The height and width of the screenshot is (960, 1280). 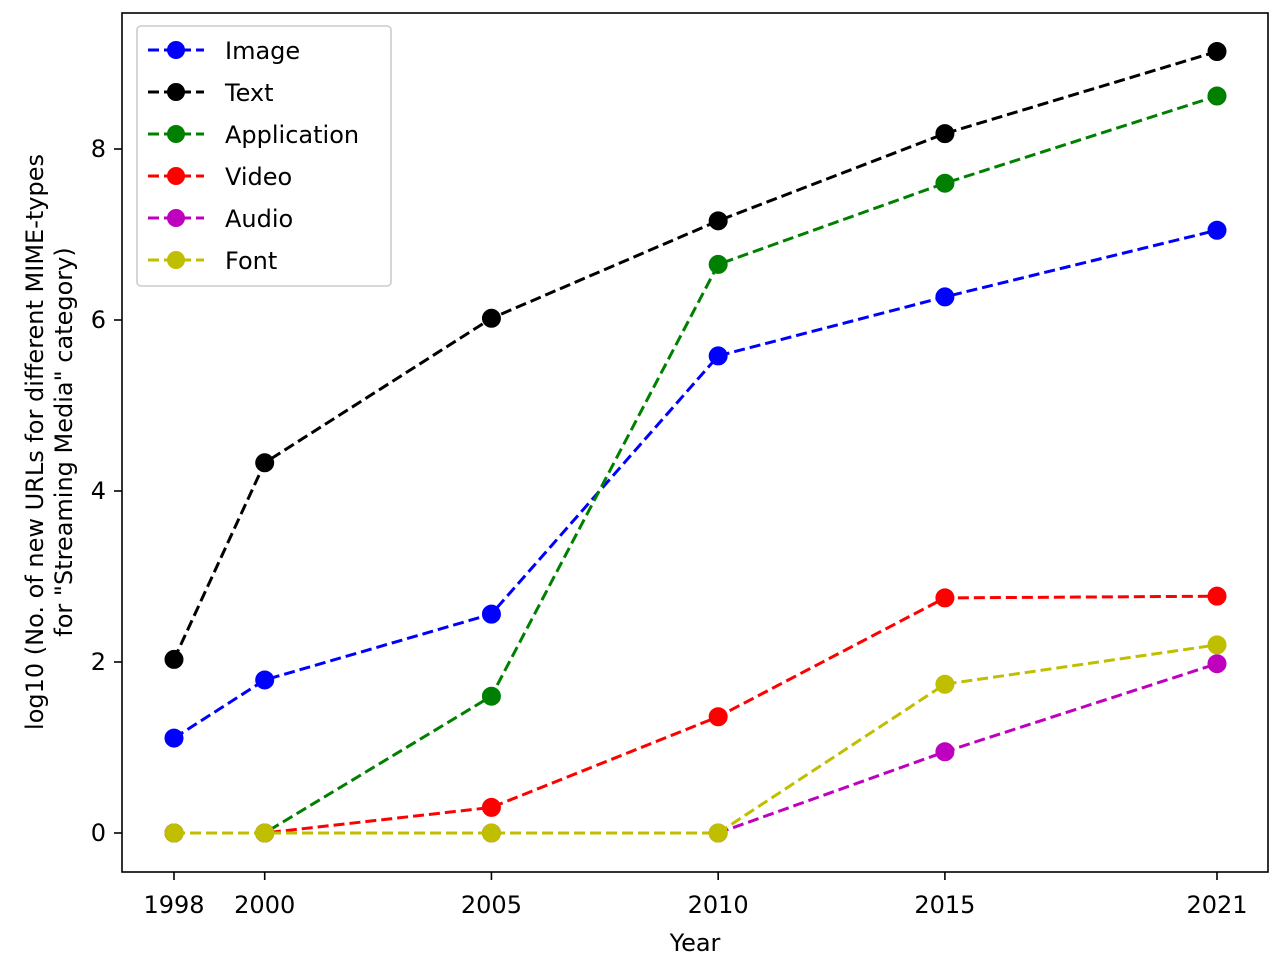 What do you see at coordinates (224, 51) in the screenshot?
I see `legend-entry-image: Image` at bounding box center [224, 51].